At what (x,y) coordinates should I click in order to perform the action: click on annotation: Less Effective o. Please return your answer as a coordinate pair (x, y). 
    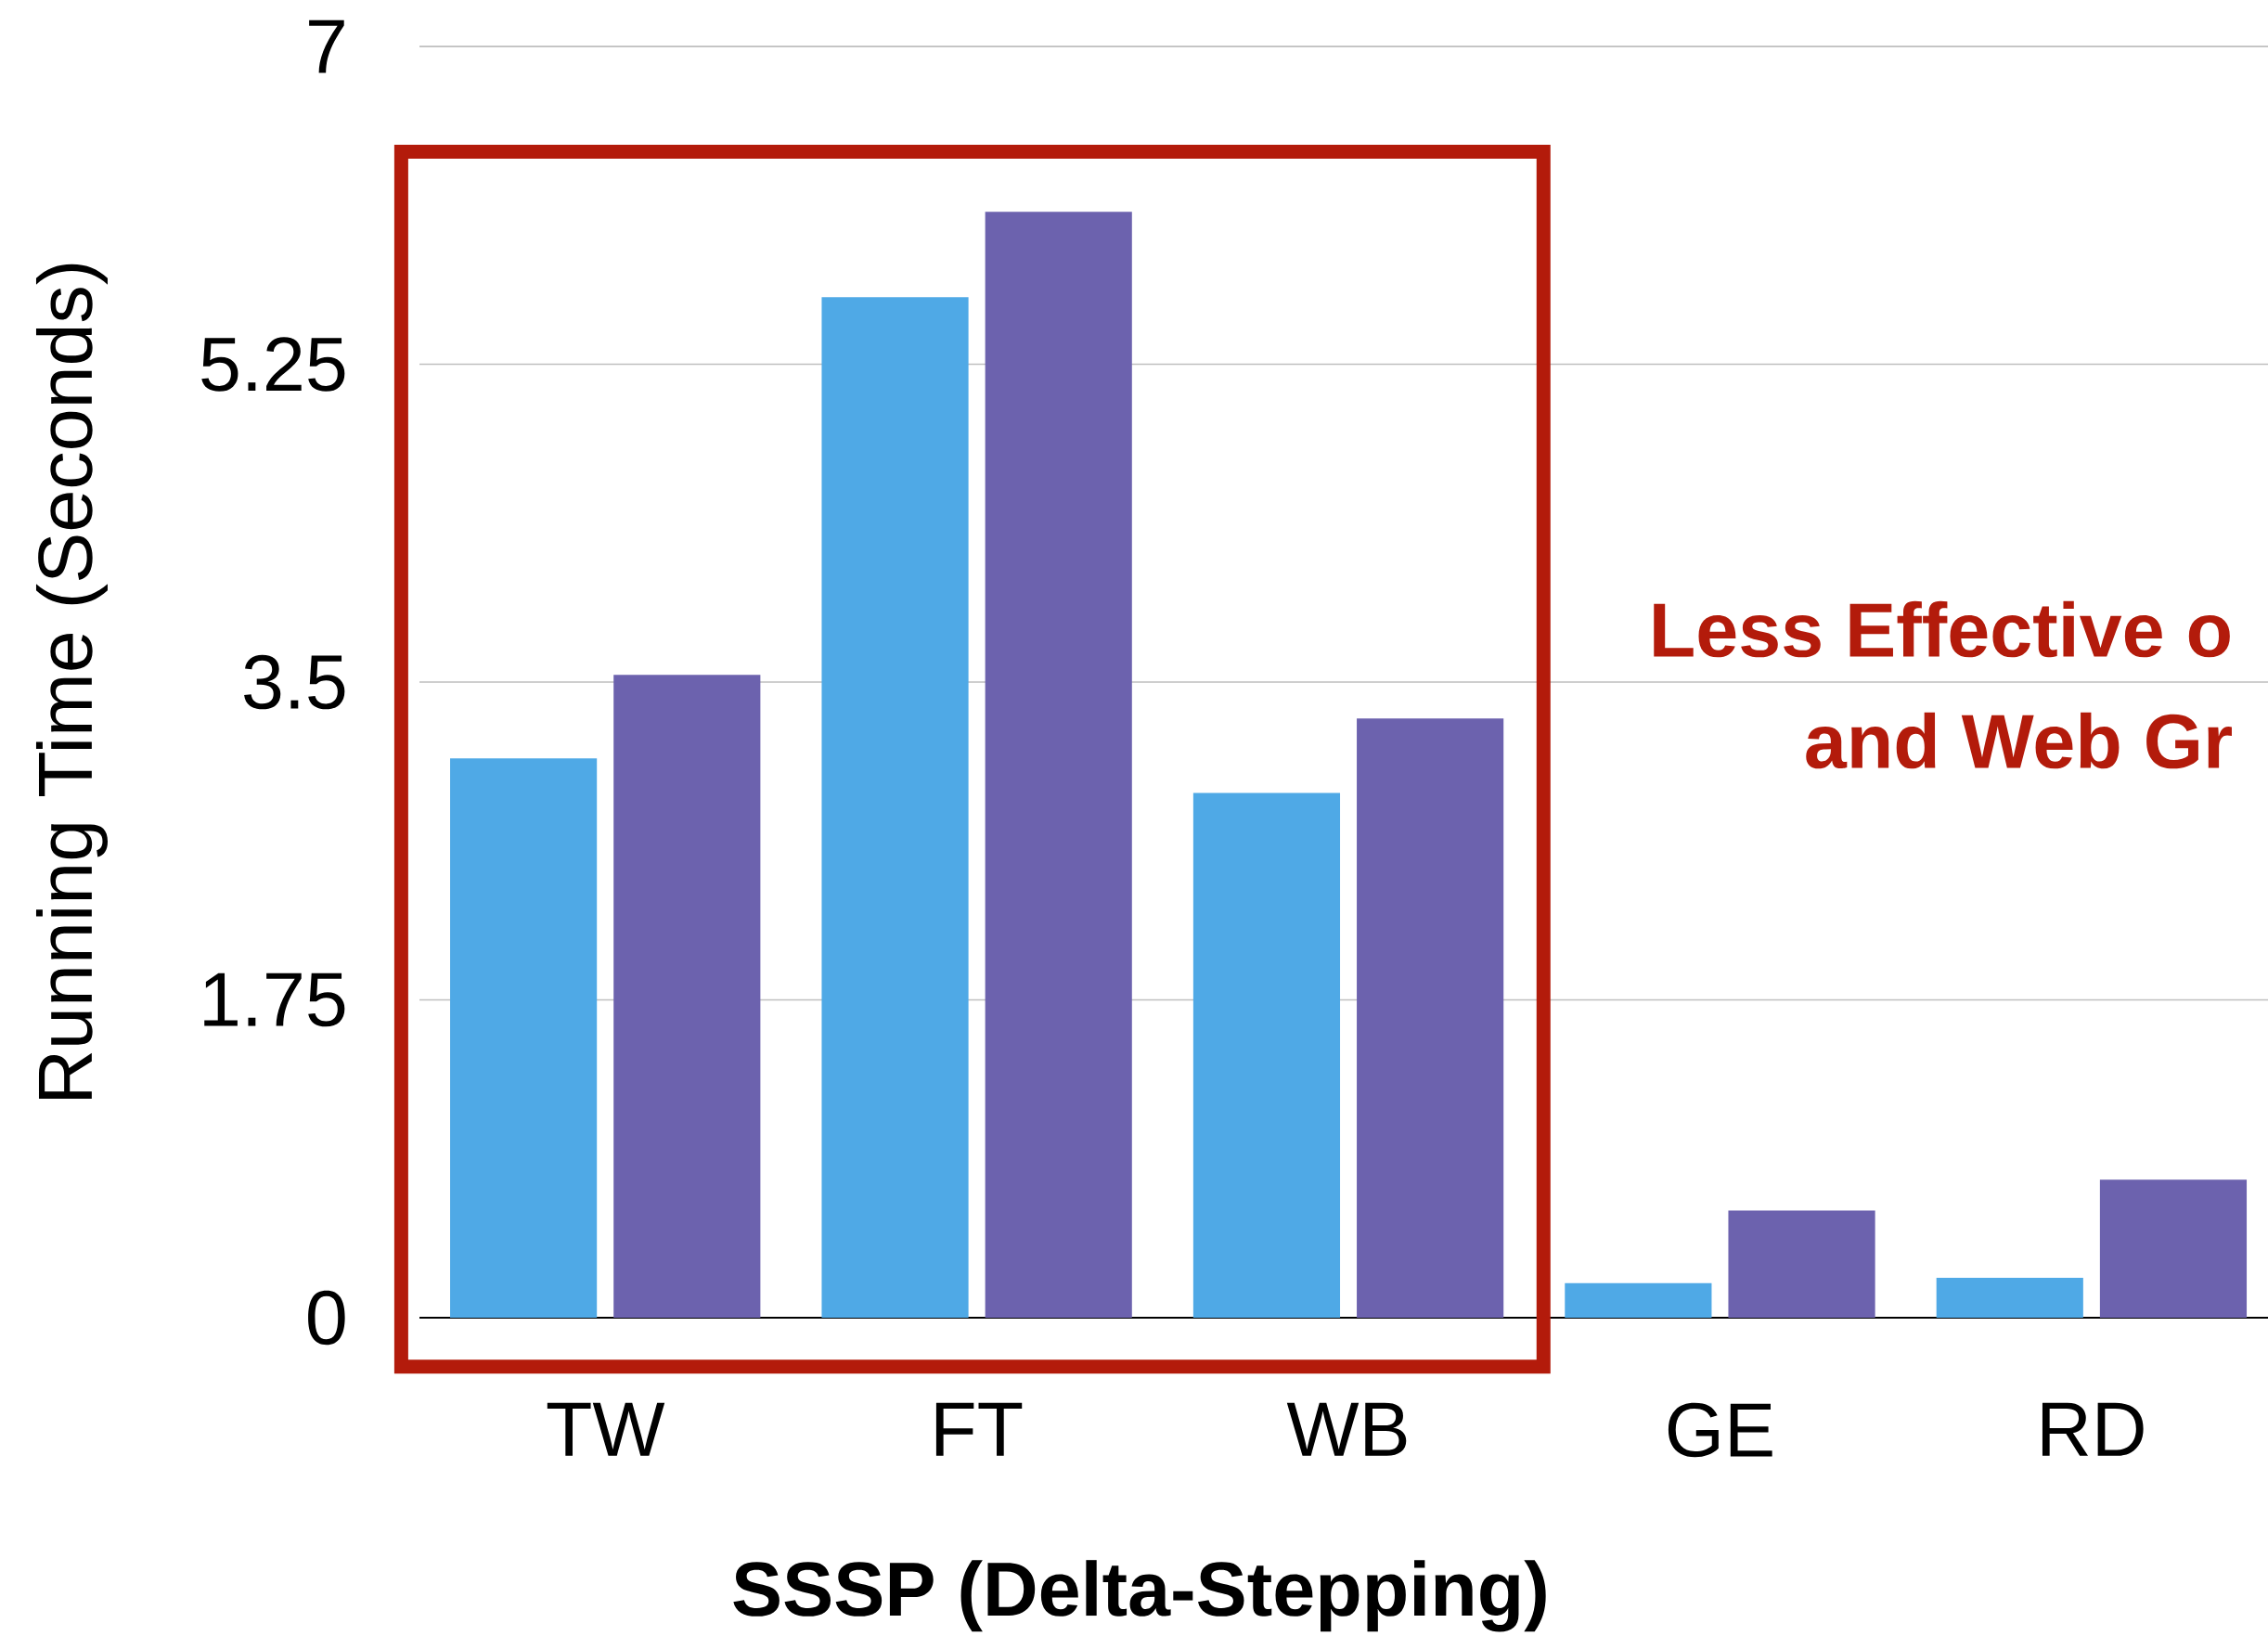
    Looking at the image, I should click on (1942, 629).